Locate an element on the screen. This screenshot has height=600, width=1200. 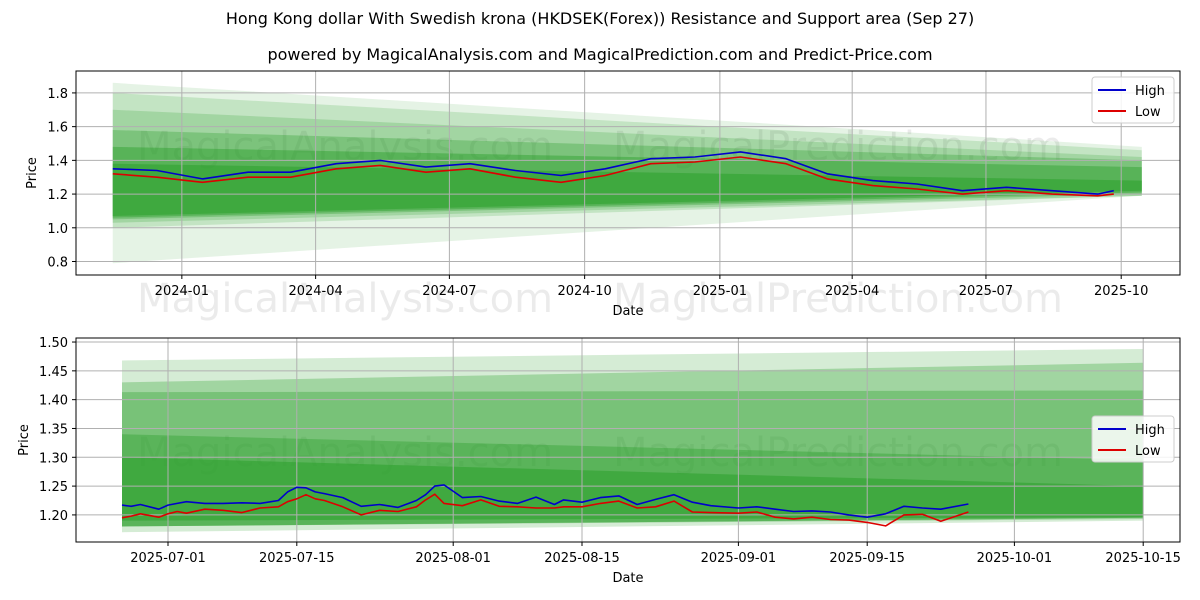
y-tick-label: 1.30 is located at coordinates (53, 458).